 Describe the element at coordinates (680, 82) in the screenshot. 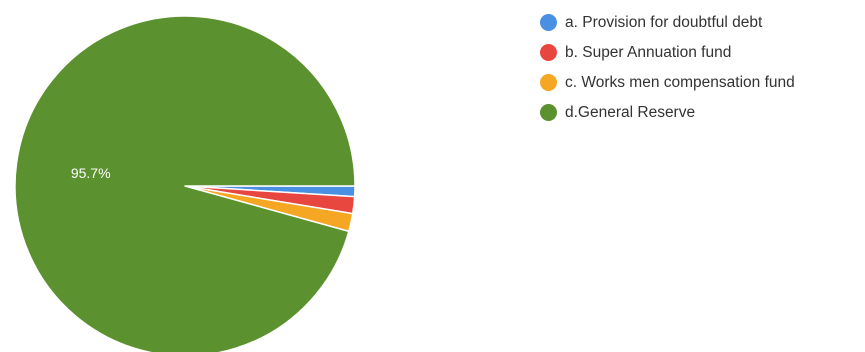

I see `legend-label: c. Works men compensation fund` at that location.